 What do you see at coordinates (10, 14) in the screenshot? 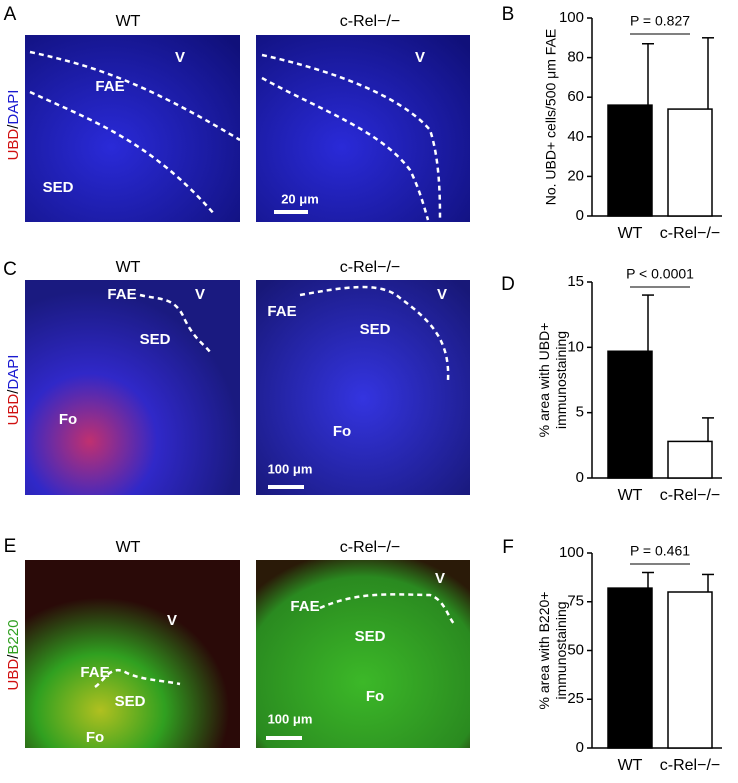
I see `panel-label: A` at bounding box center [10, 14].